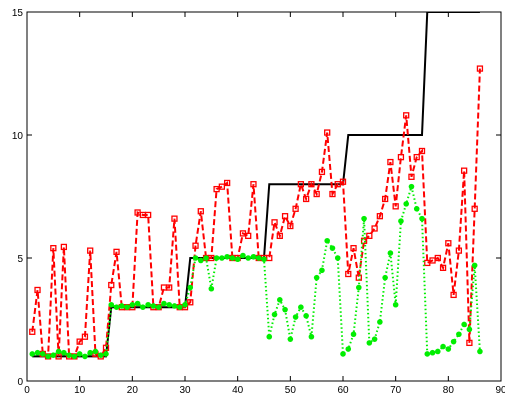 The width and height of the screenshot is (505, 399). What do you see at coordinates (291, 390) in the screenshot?
I see `x-tick-label: 50` at bounding box center [291, 390].